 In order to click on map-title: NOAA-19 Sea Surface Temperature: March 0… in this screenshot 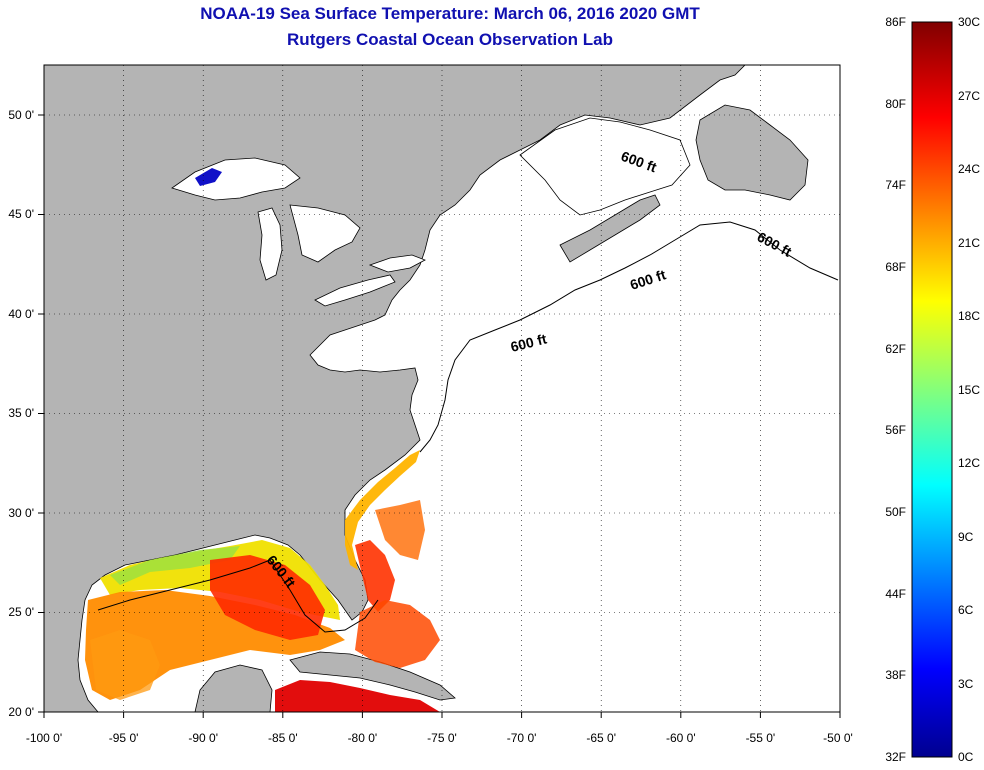, I will do `click(450, 13)`.